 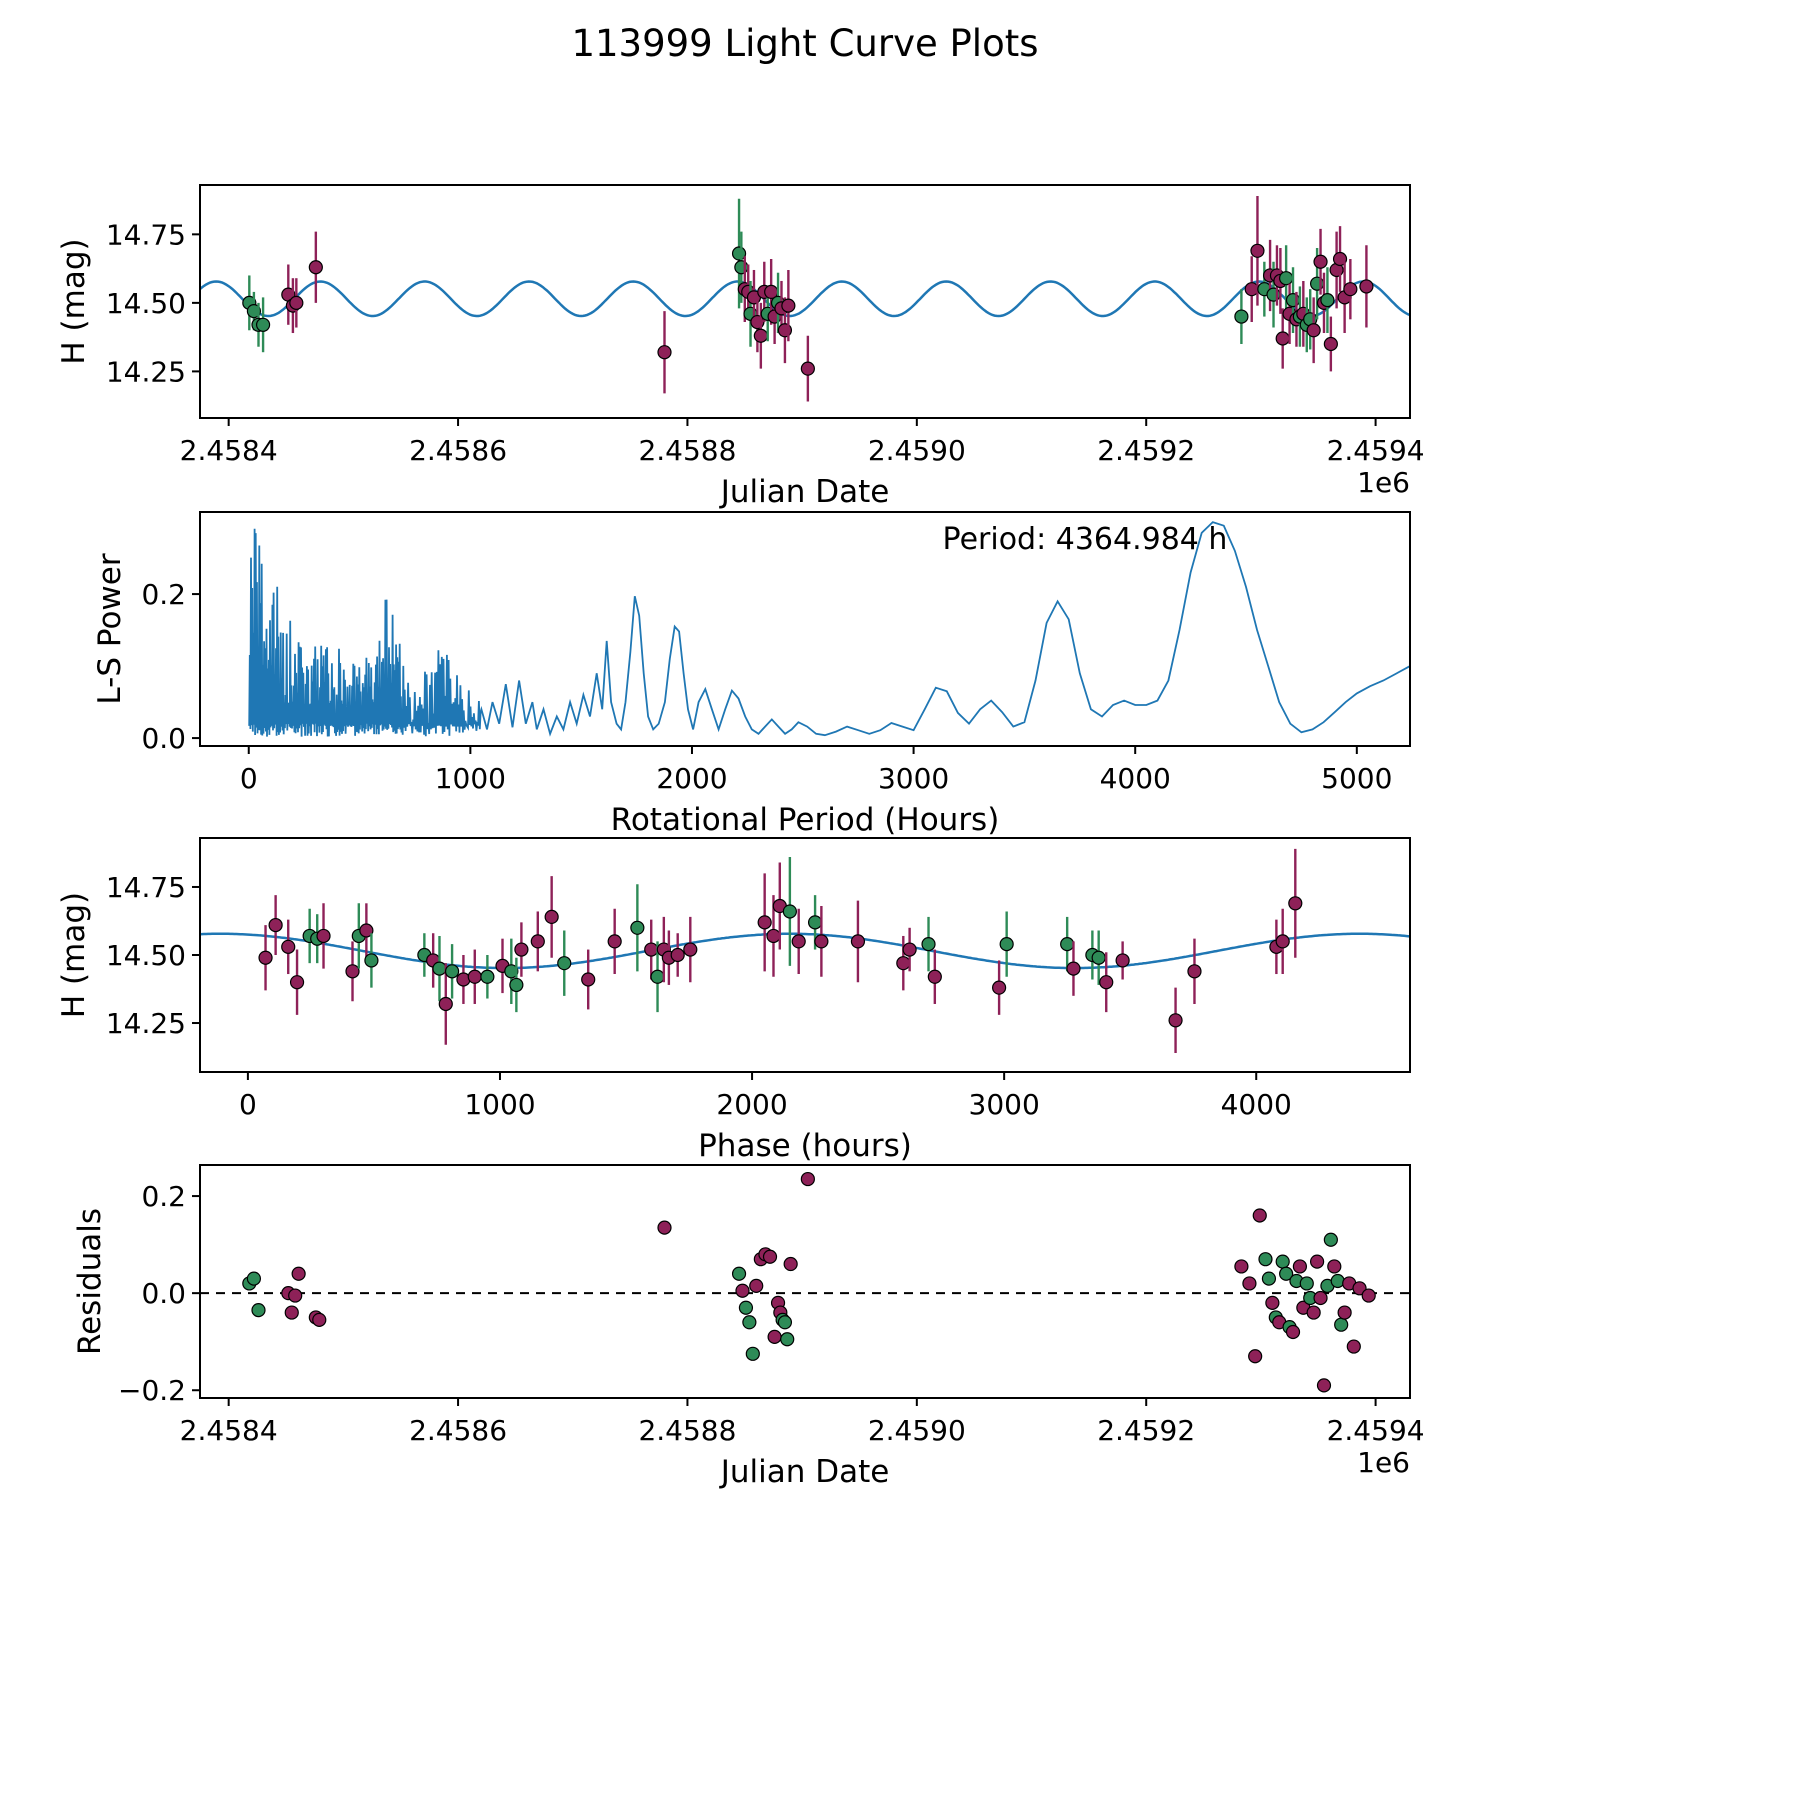 What do you see at coordinates (805, 298) in the screenshot?
I see `lightcurve-plot-area` at bounding box center [805, 298].